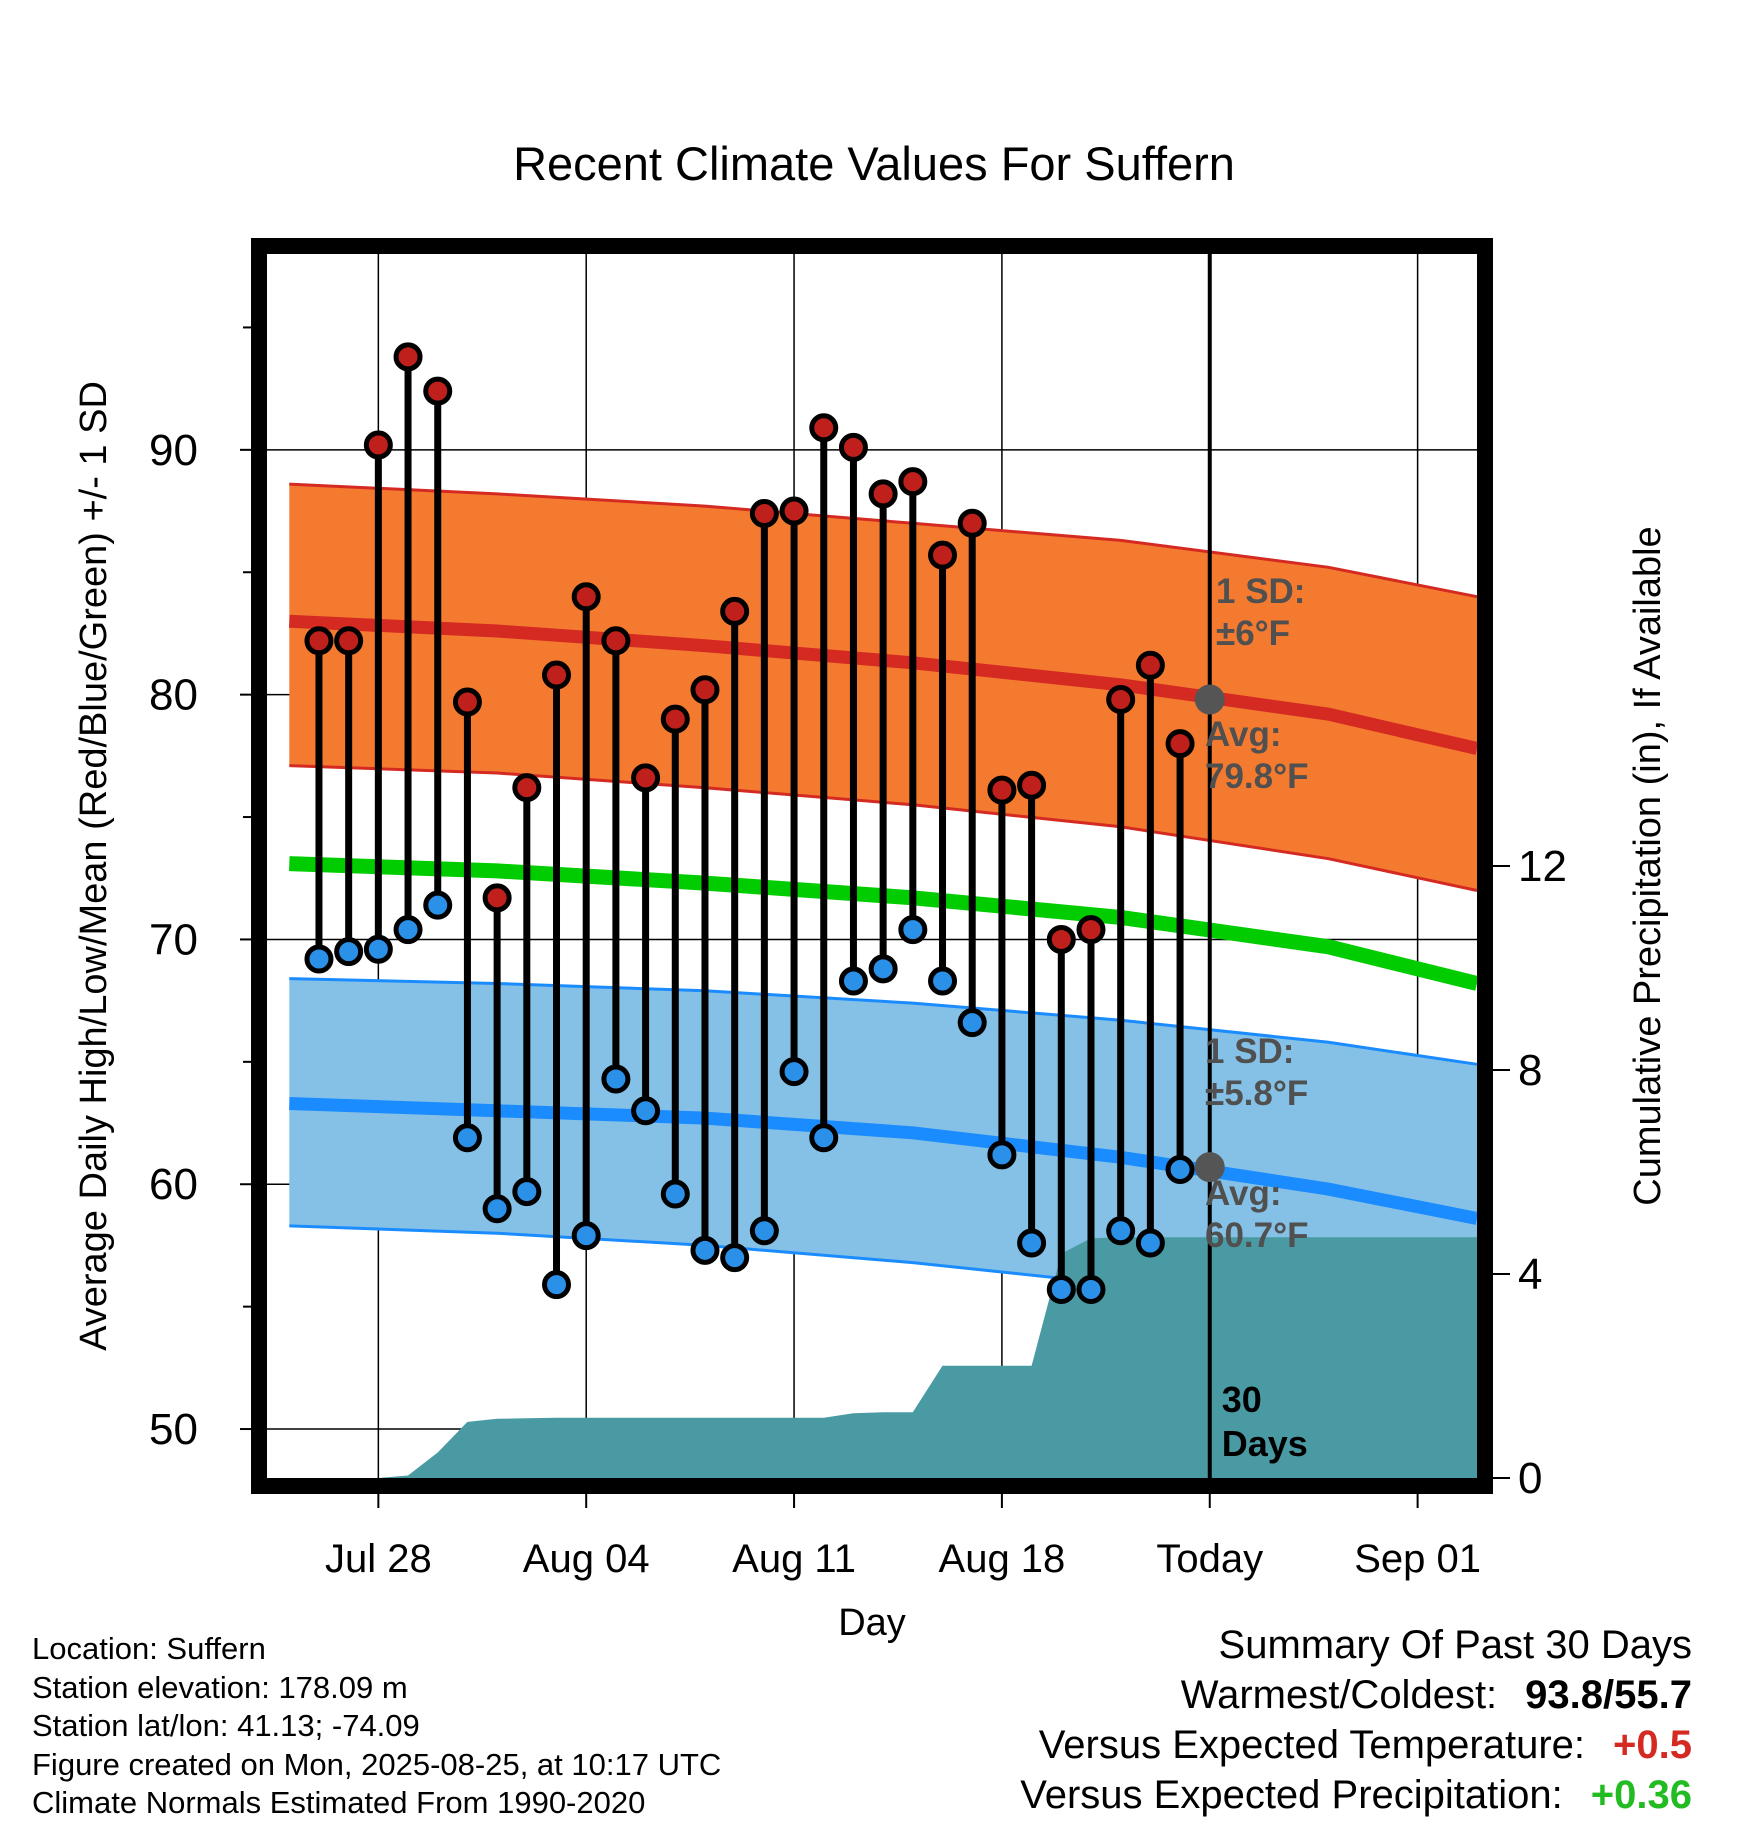 This screenshot has height=1828, width=1748. What do you see at coordinates (1253, 633) in the screenshot?
I see `high-sd-annotation: ±6°F` at bounding box center [1253, 633].